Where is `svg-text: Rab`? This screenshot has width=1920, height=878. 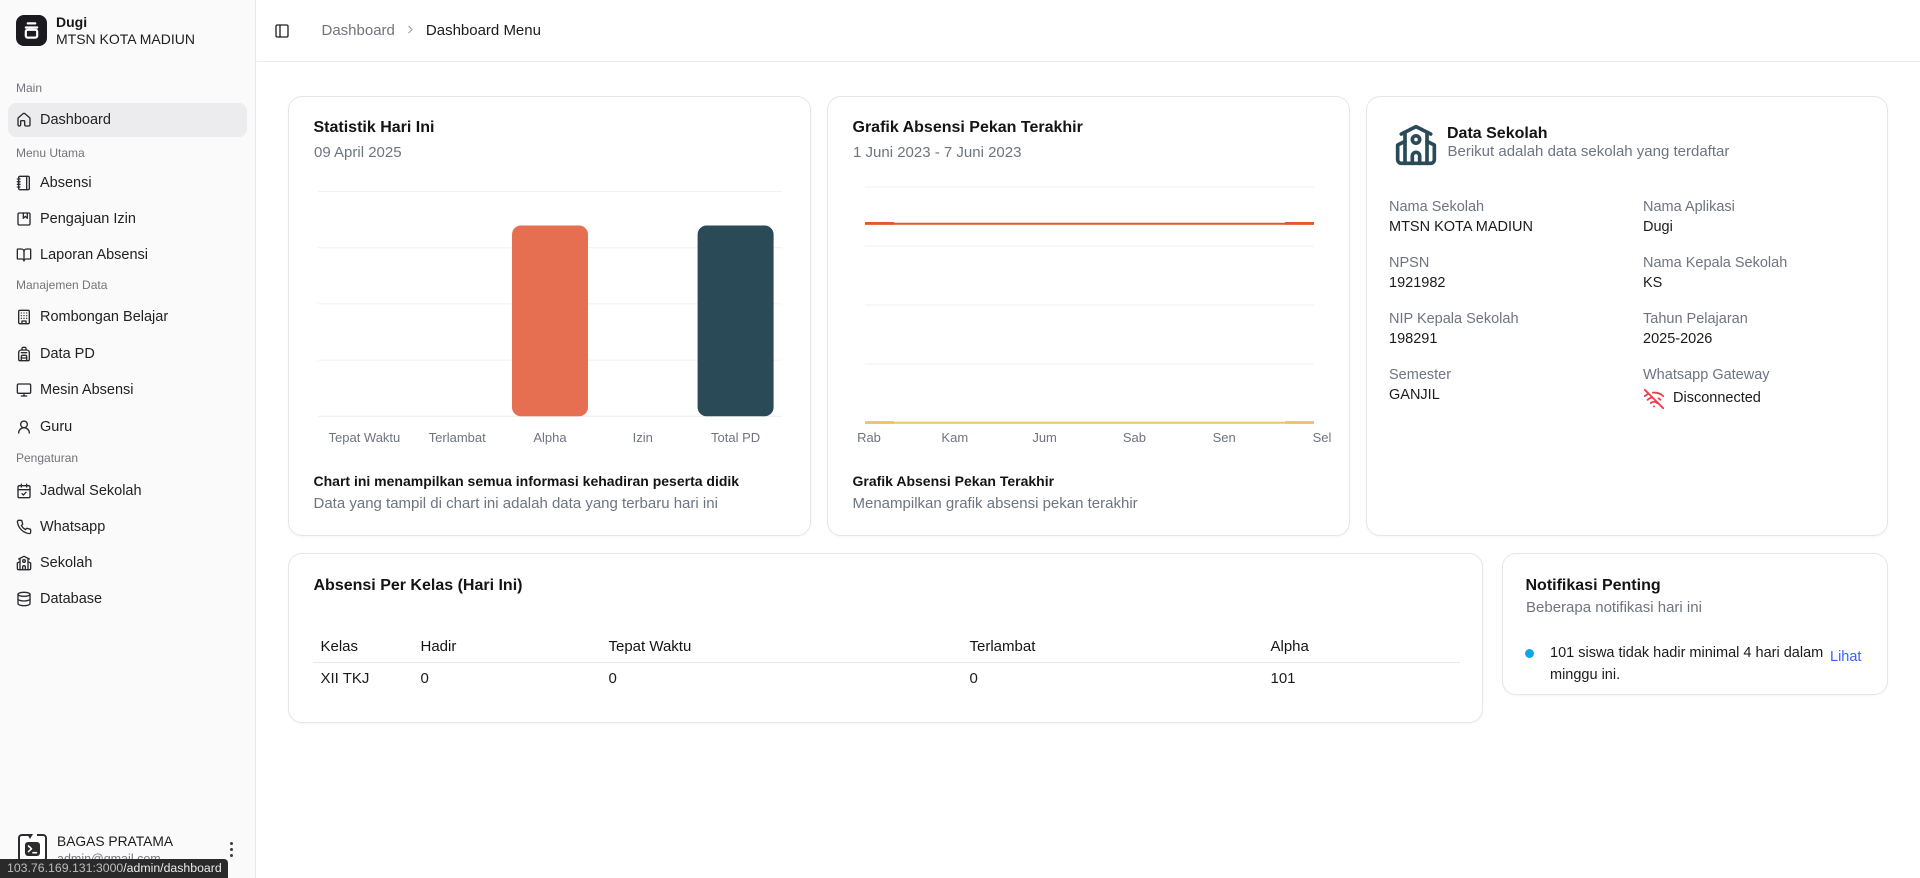
svg-text: Rab is located at coordinates (869, 437).